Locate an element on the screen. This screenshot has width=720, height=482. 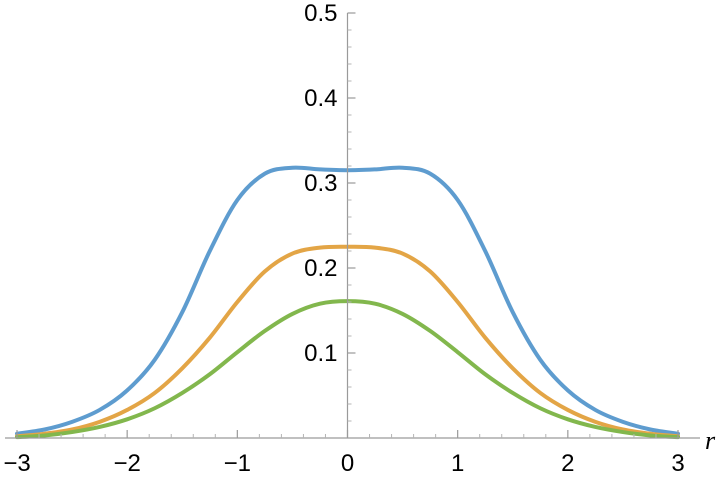
x-tick-label: −2 is located at coordinates (126, 463).